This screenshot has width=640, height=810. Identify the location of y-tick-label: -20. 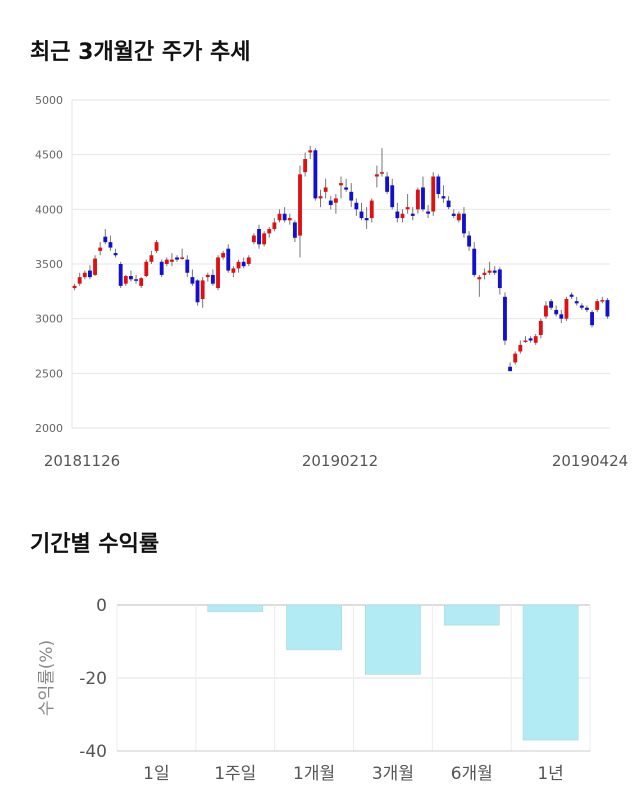
(93, 679).